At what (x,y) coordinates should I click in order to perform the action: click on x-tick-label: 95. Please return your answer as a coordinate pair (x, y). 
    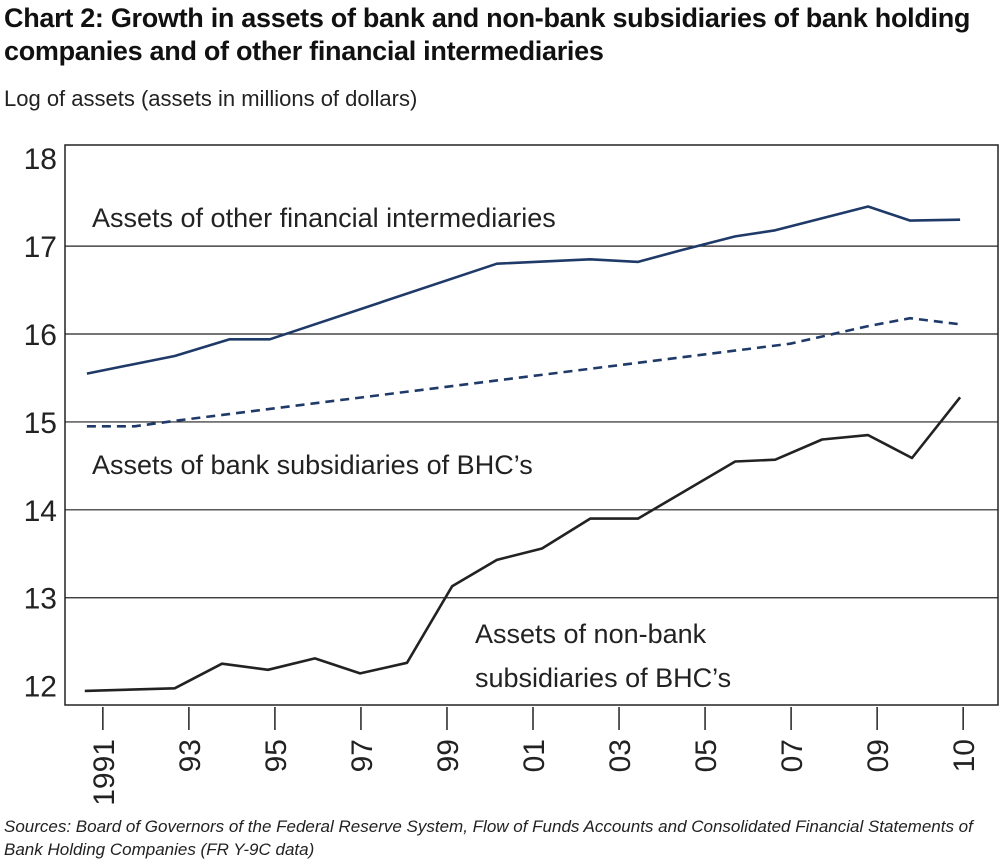
    Looking at the image, I should click on (276, 755).